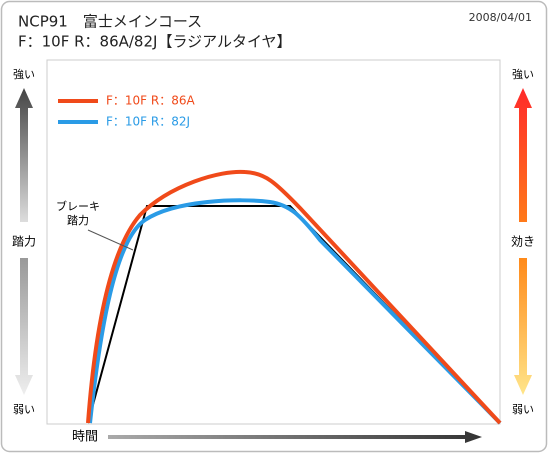 The image size is (550, 459). Describe the element at coordinates (148, 122) in the screenshot. I see `legend-label: F：10F R：82J` at that location.